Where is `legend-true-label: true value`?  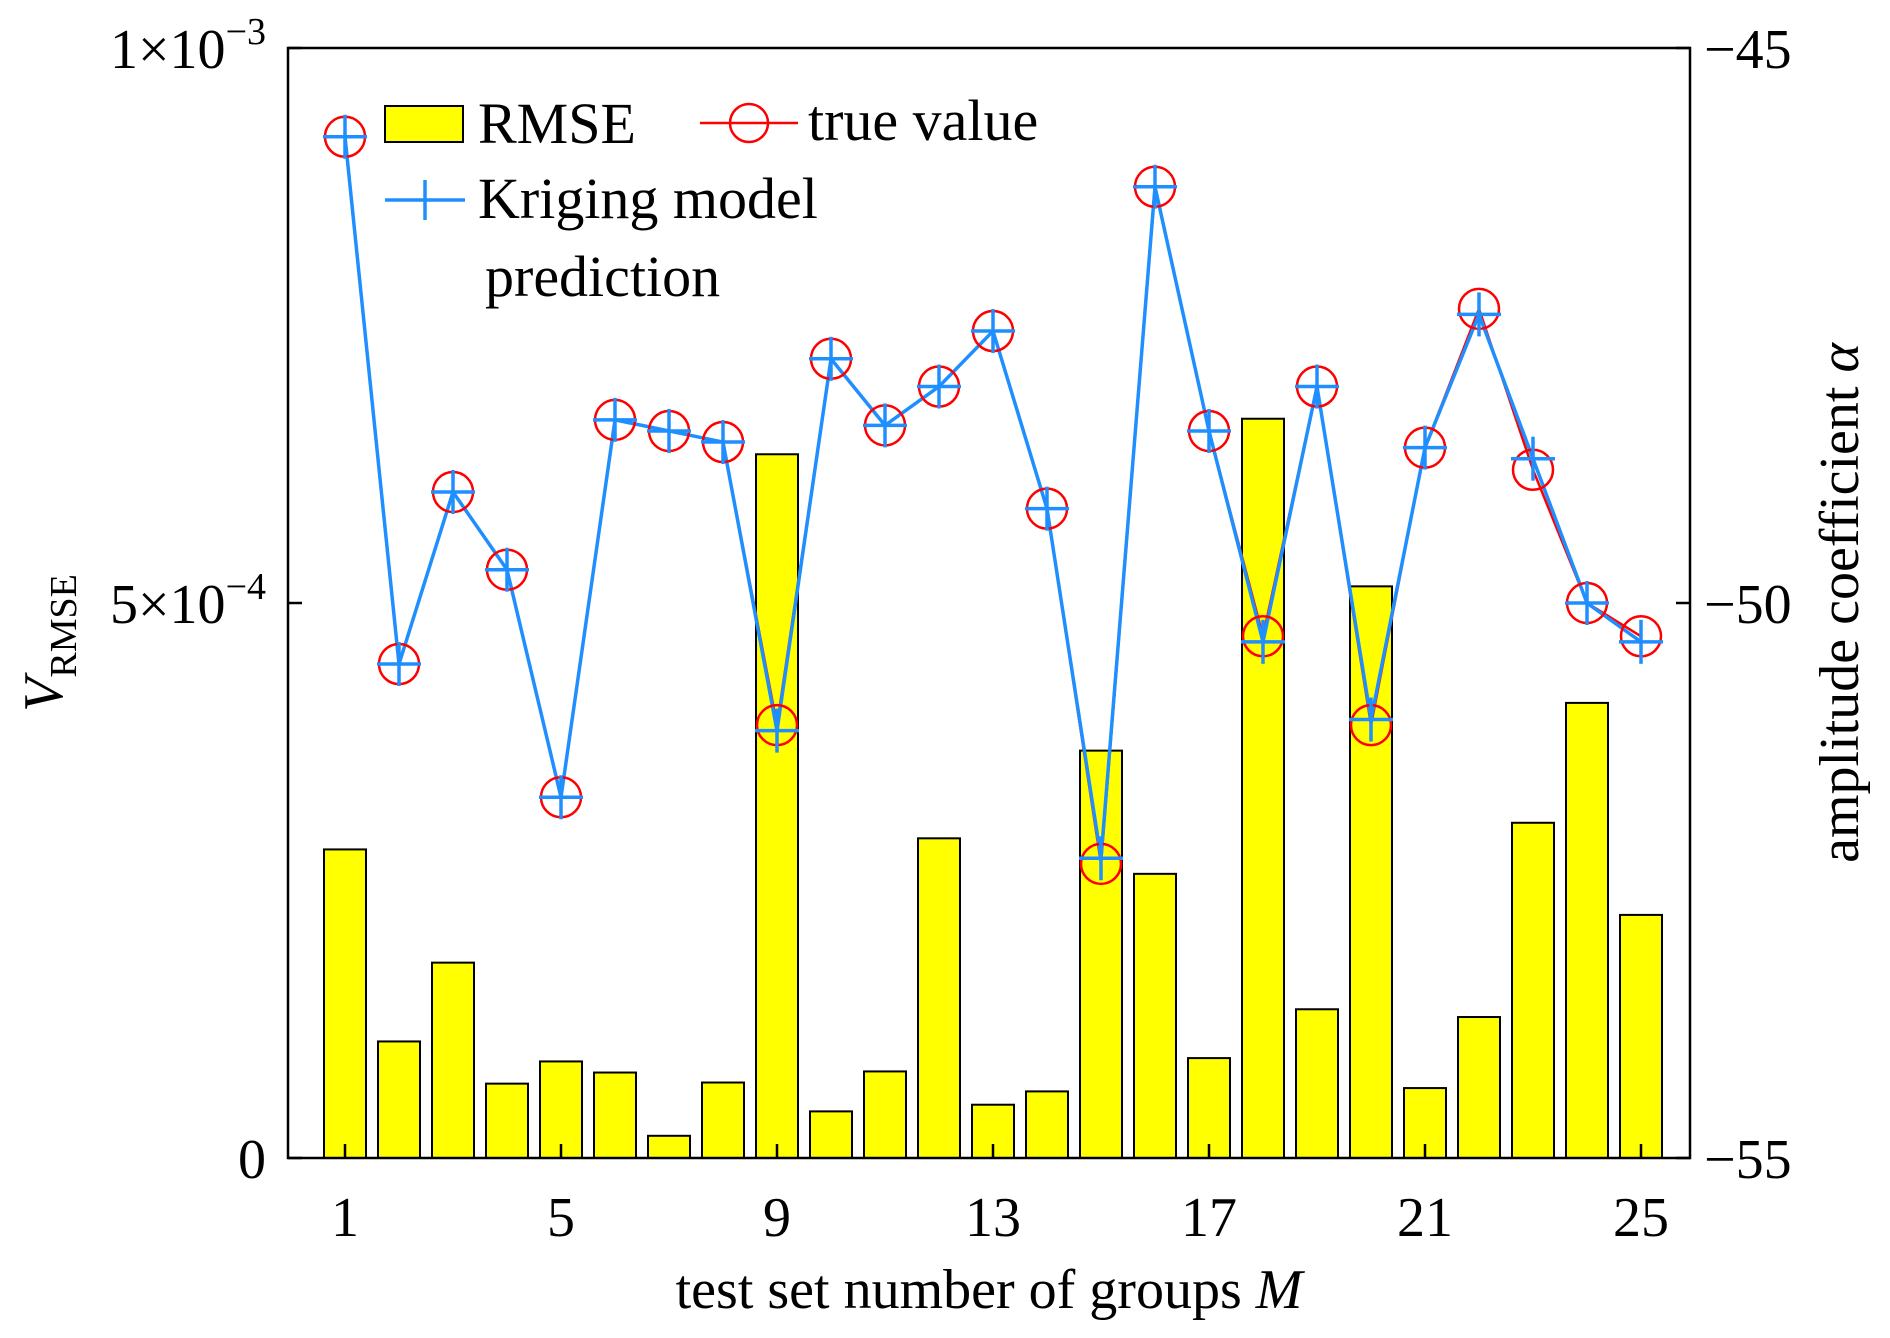 legend-true-label: true value is located at coordinates (923, 120).